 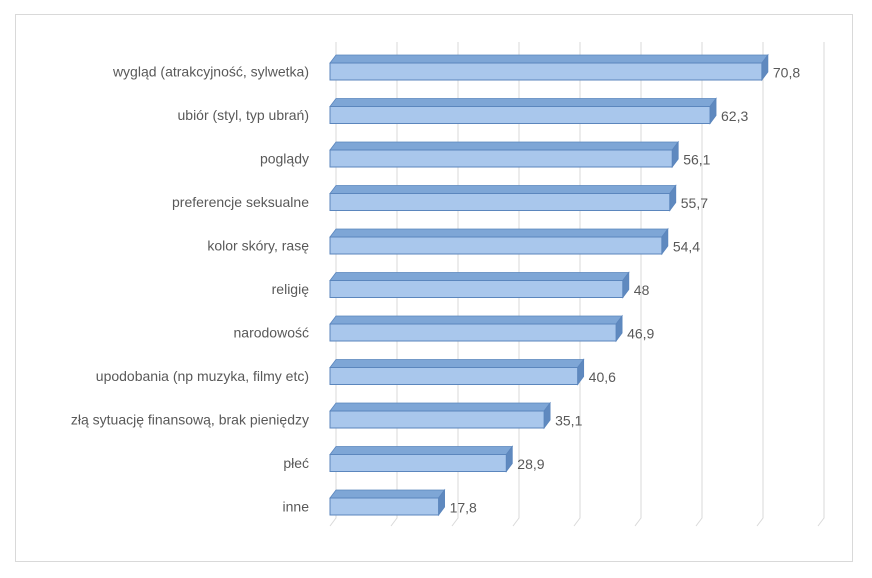 What do you see at coordinates (602, 377) in the screenshot?
I see `value-label: 40,6` at bounding box center [602, 377].